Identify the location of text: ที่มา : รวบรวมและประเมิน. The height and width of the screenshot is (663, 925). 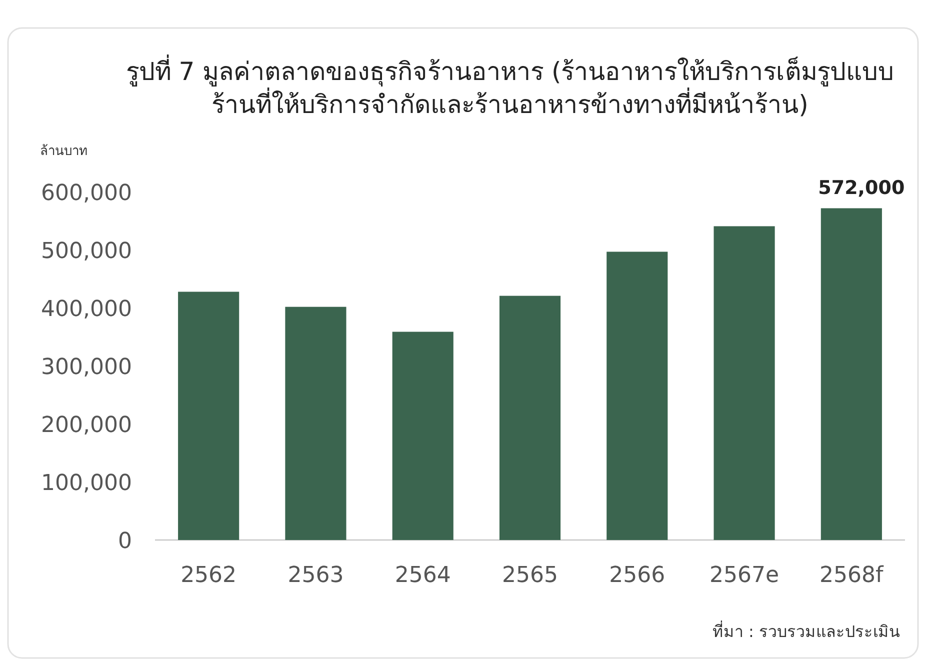
(806, 630).